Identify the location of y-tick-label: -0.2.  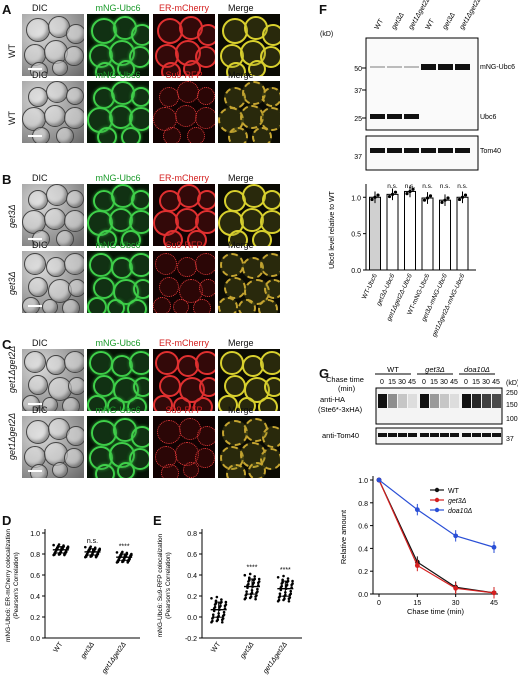
(191, 639).